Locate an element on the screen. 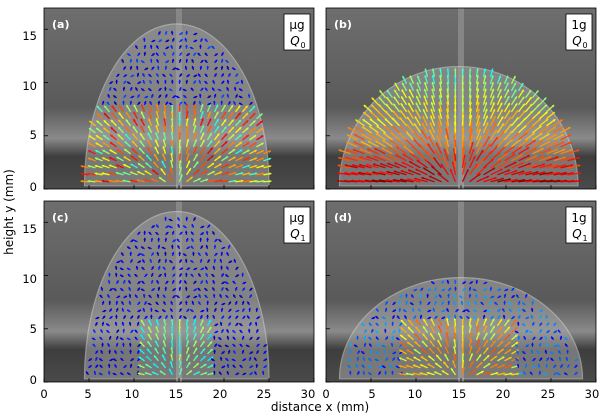  x-tick: 25 is located at coordinates (548, 394).